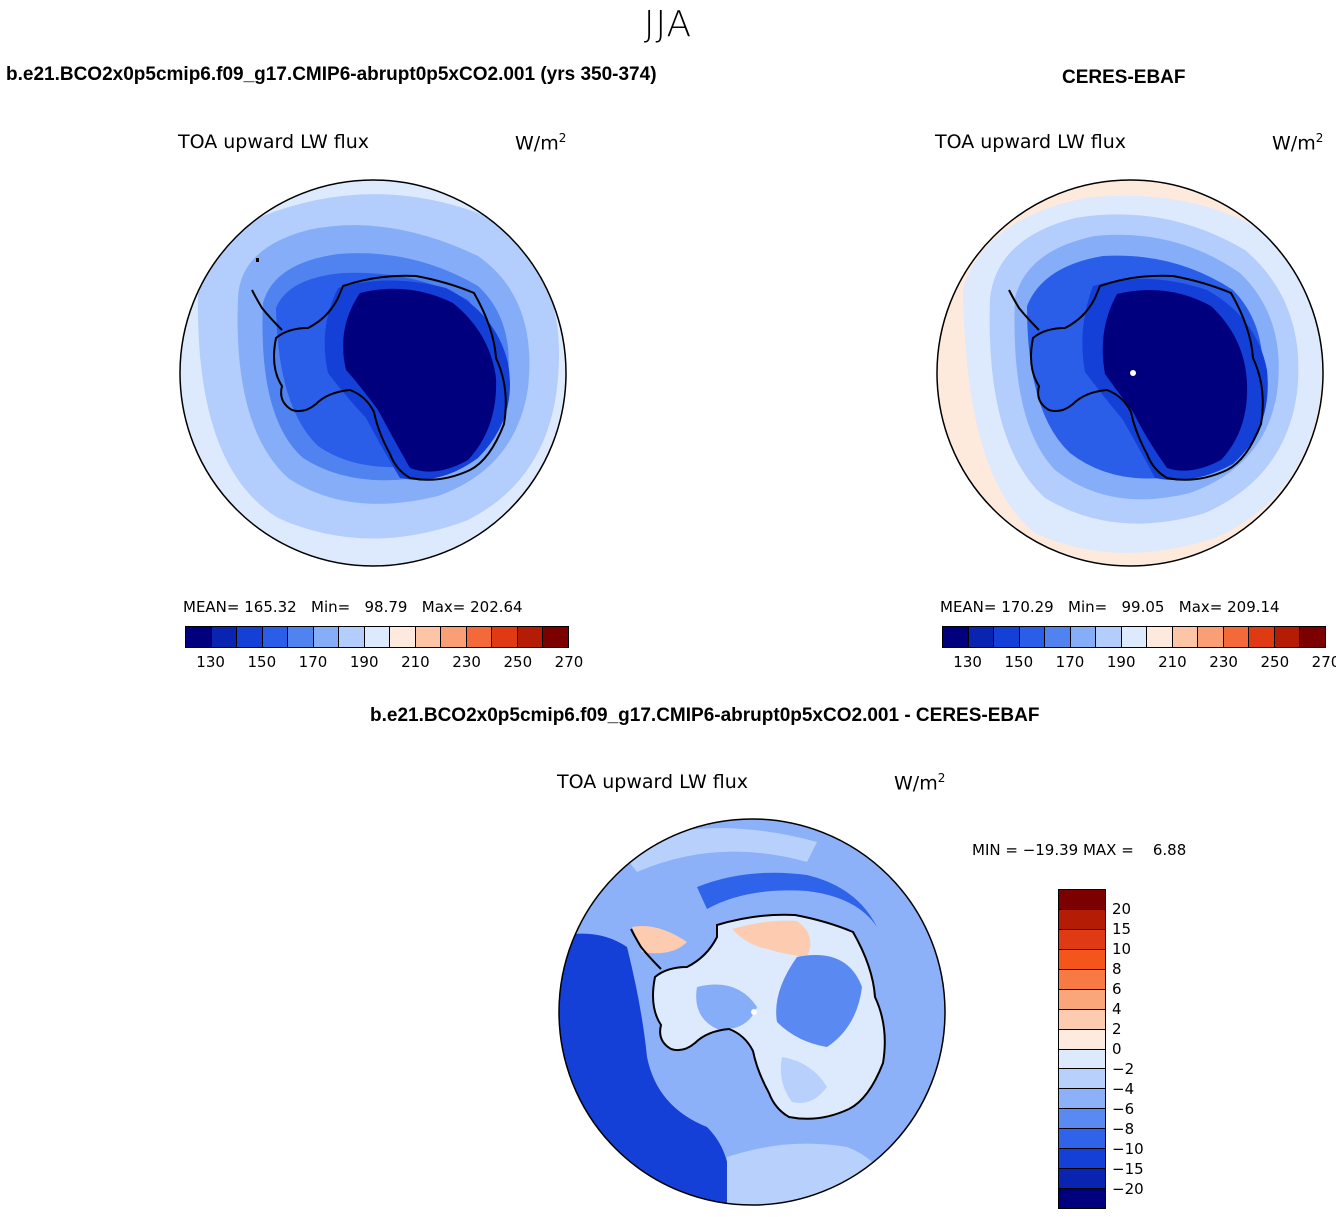  I want to click on diff-units: W/m2, so click(920, 783).